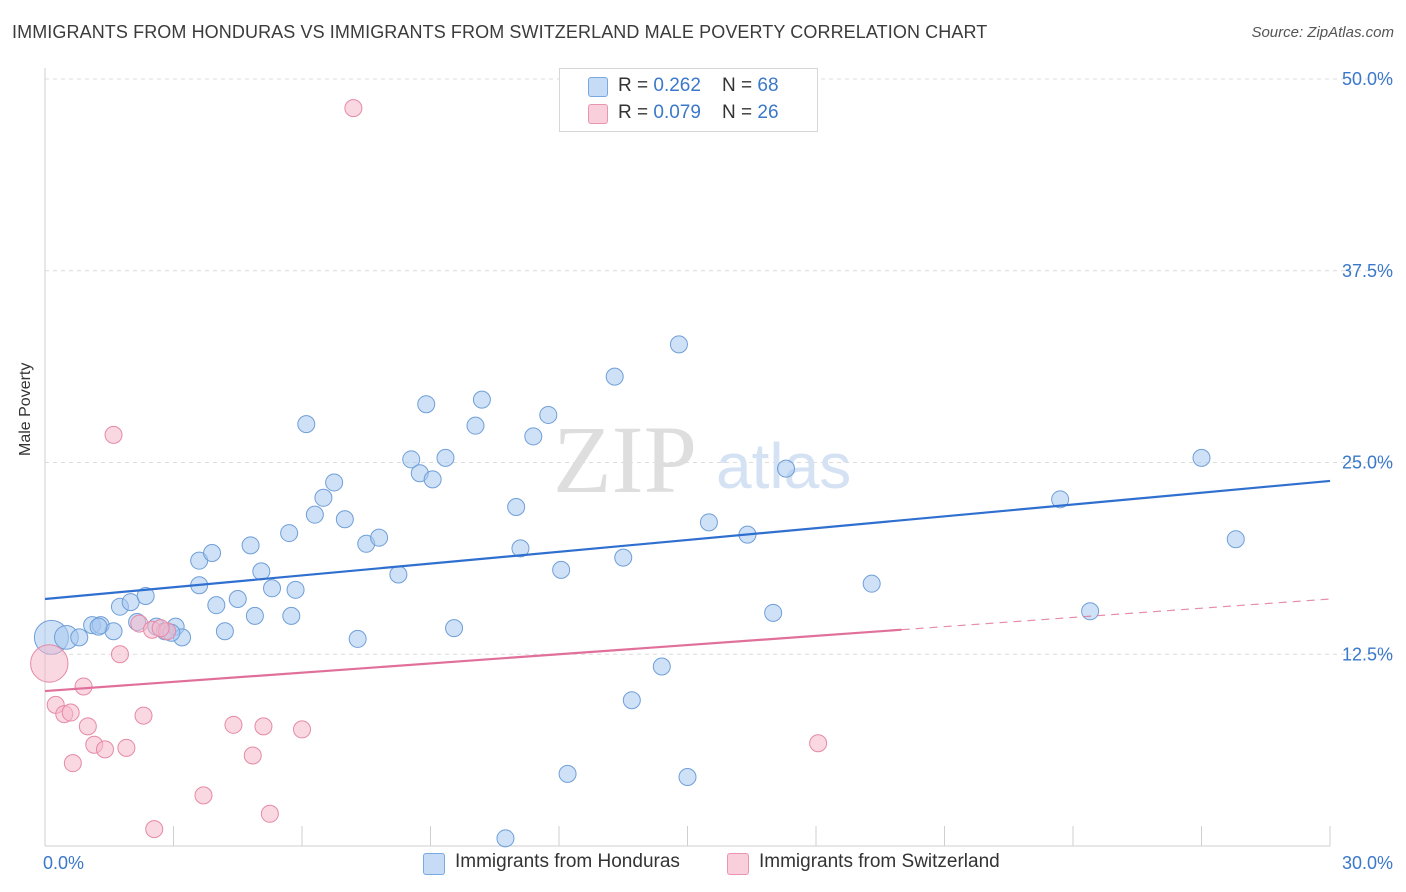  I want to click on x-tick-labels: 0.0% 30.0%, so click(718, 863).